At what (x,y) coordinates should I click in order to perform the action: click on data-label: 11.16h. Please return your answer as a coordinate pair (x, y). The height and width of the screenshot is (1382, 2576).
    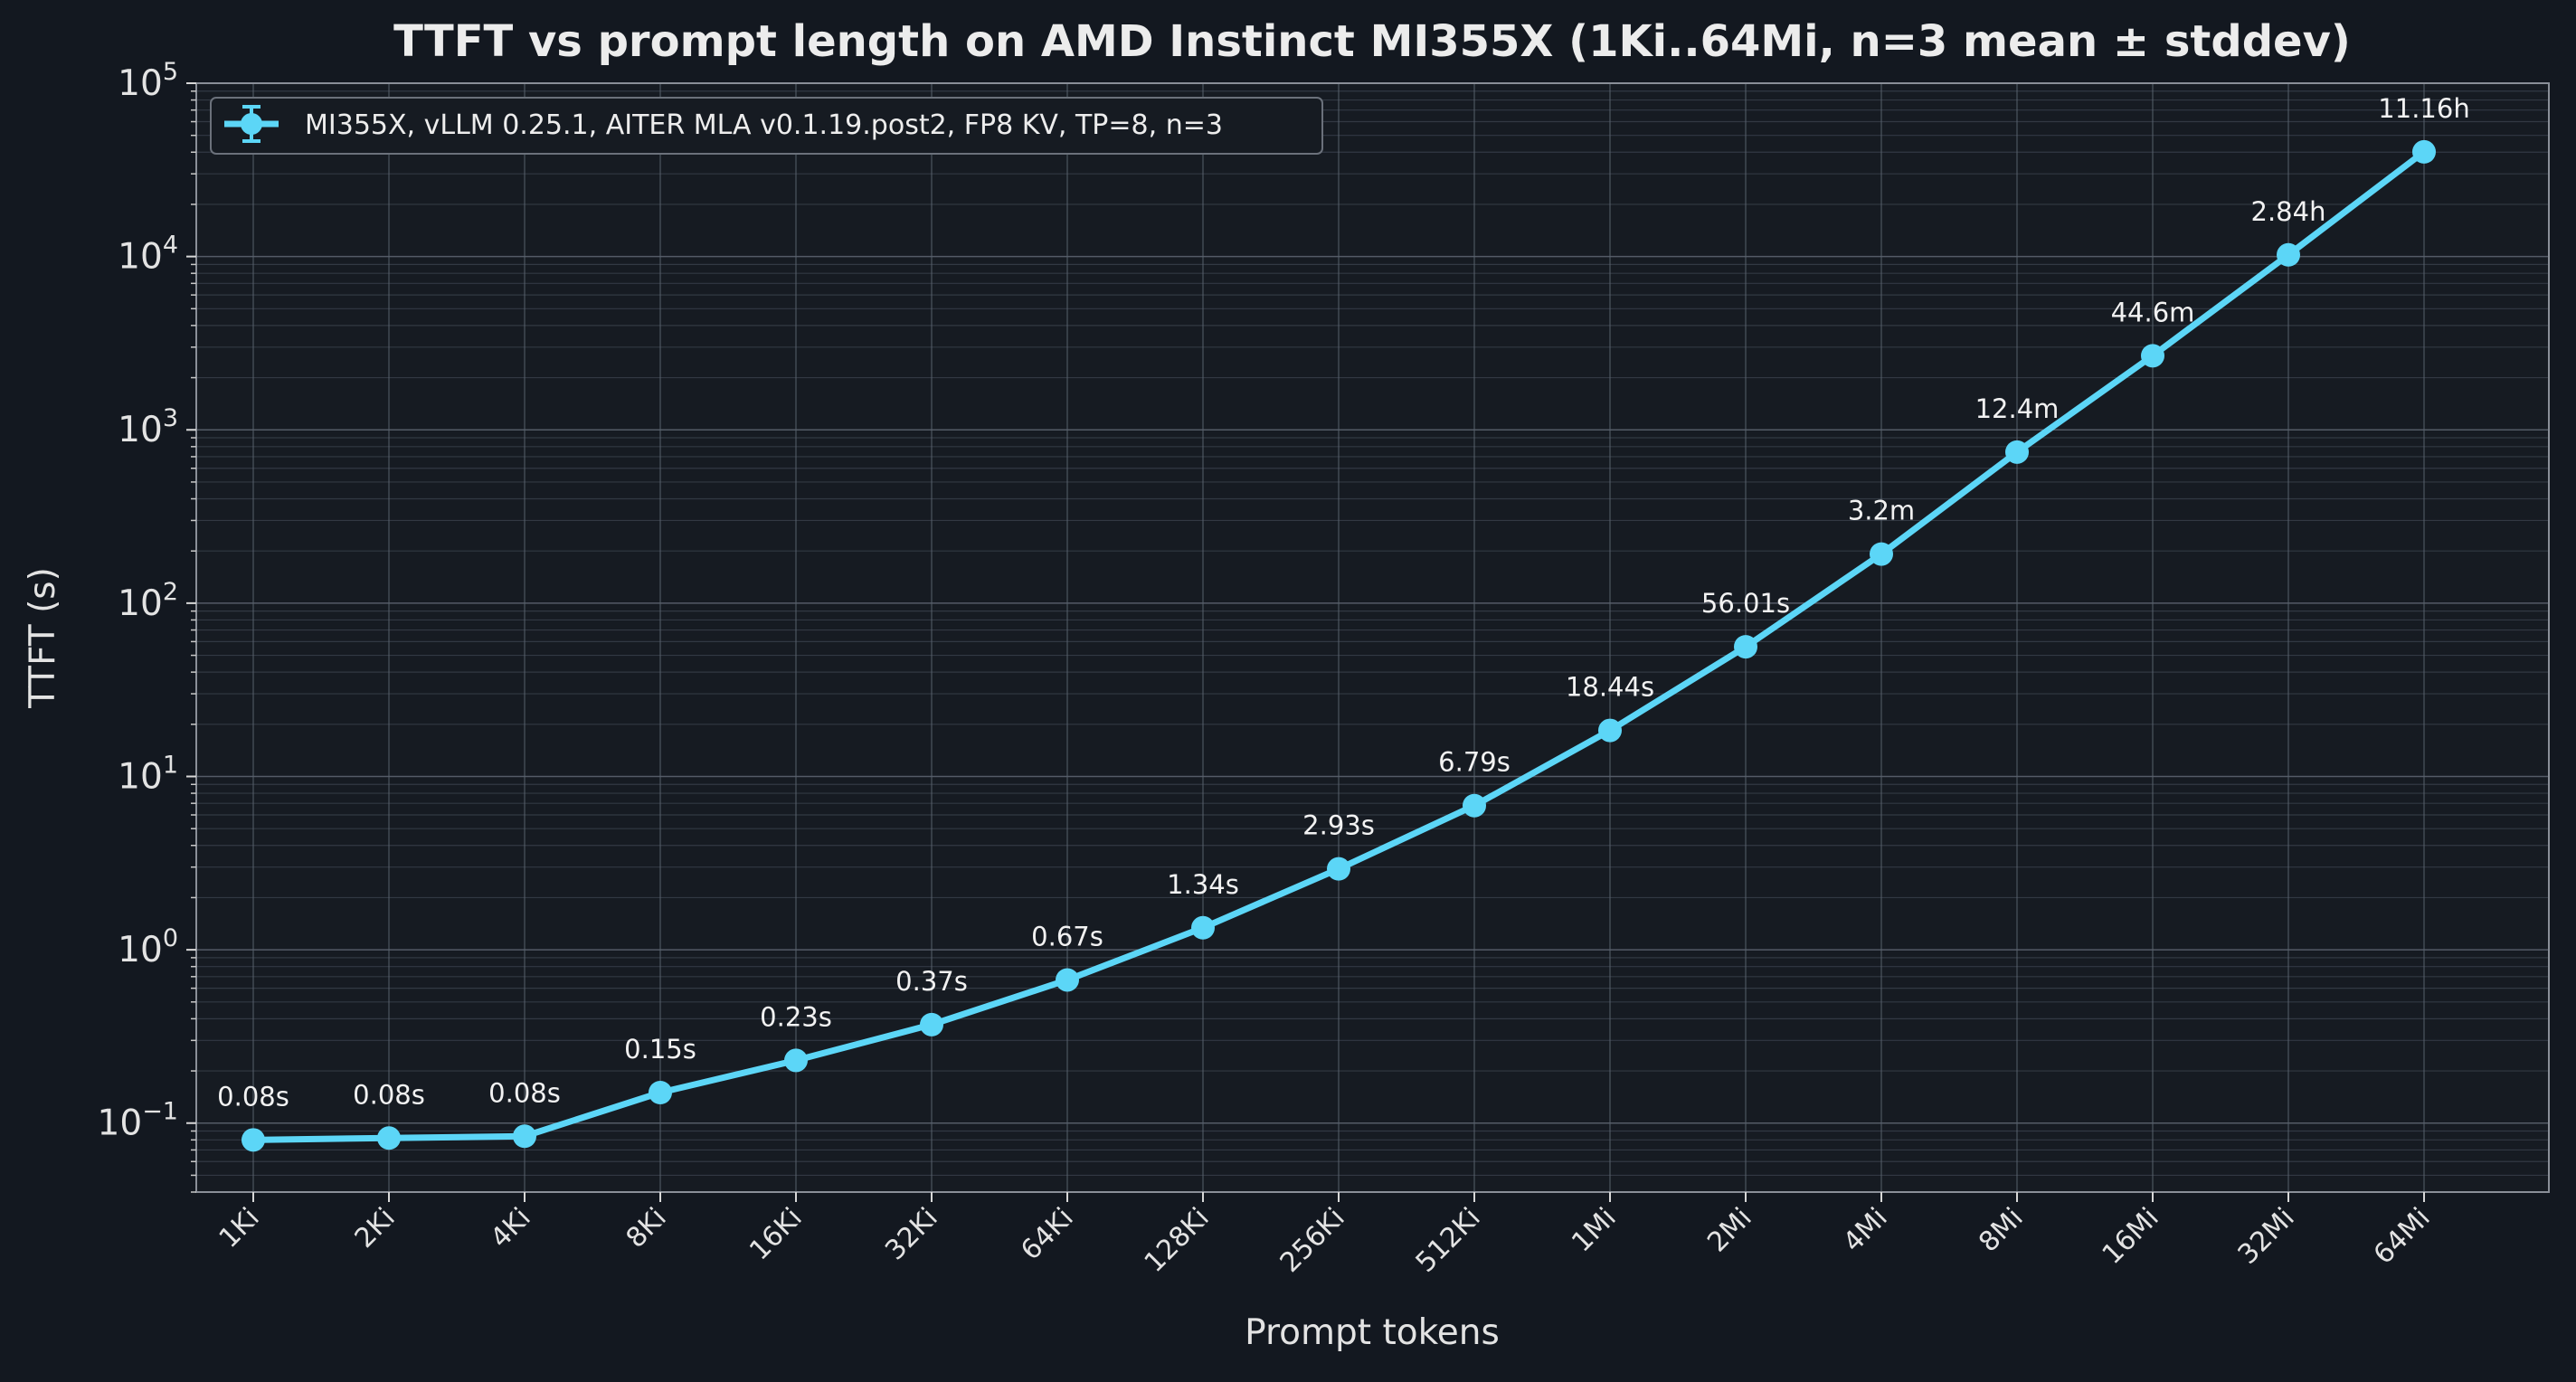
    Looking at the image, I should click on (2423, 108).